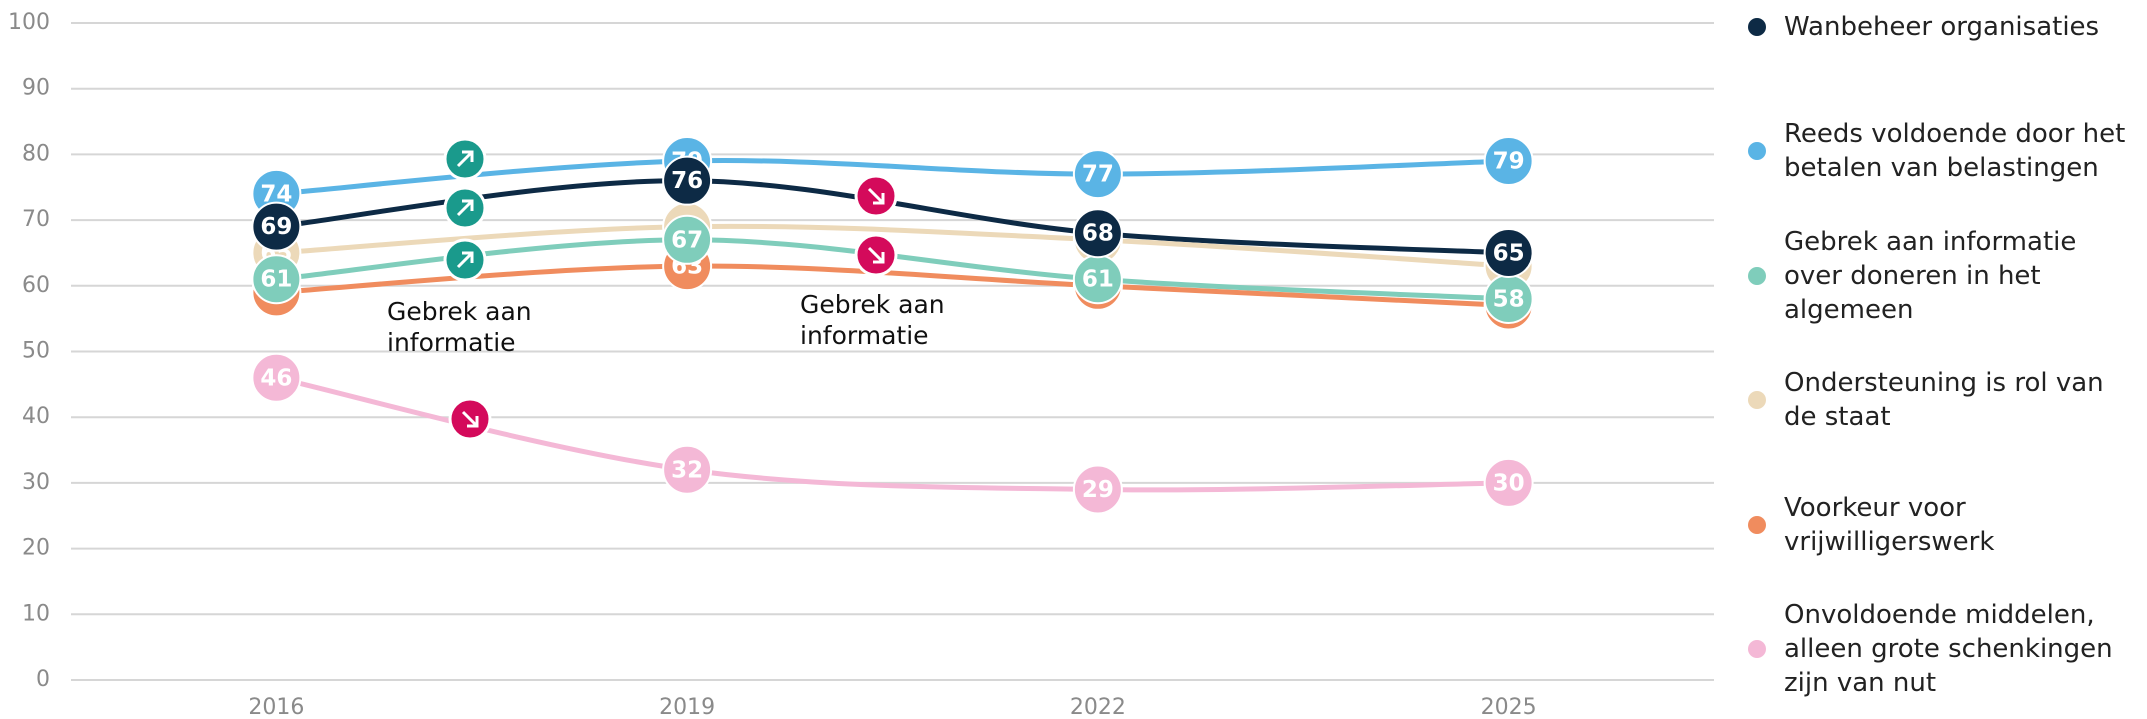 The height and width of the screenshot is (719, 2147). Describe the element at coordinates (1889, 524) in the screenshot. I see `legend-label: Voorkeur voor vrijwilligerswerk` at that location.